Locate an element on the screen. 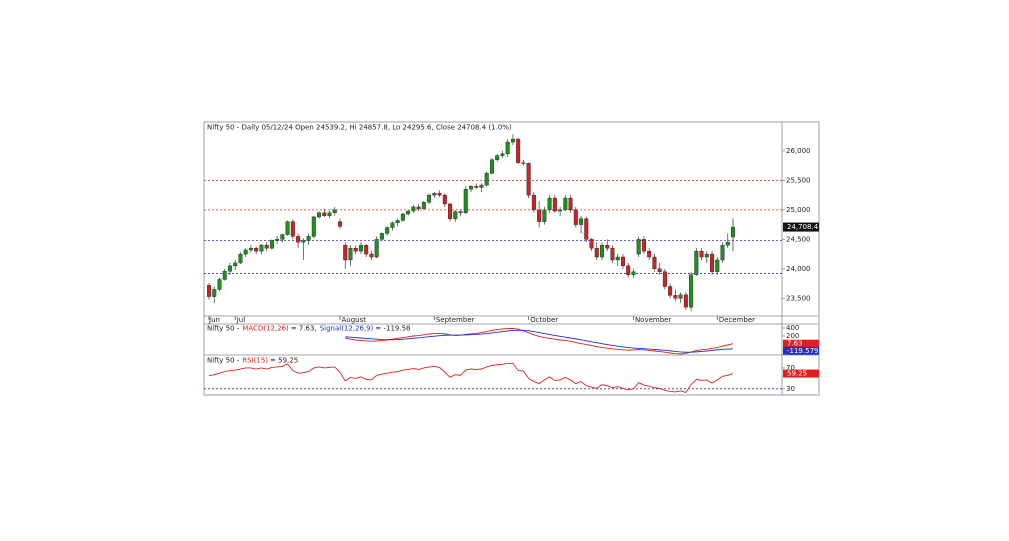 The image size is (1009, 541). y-tick-label: 24,500 is located at coordinates (798, 239).